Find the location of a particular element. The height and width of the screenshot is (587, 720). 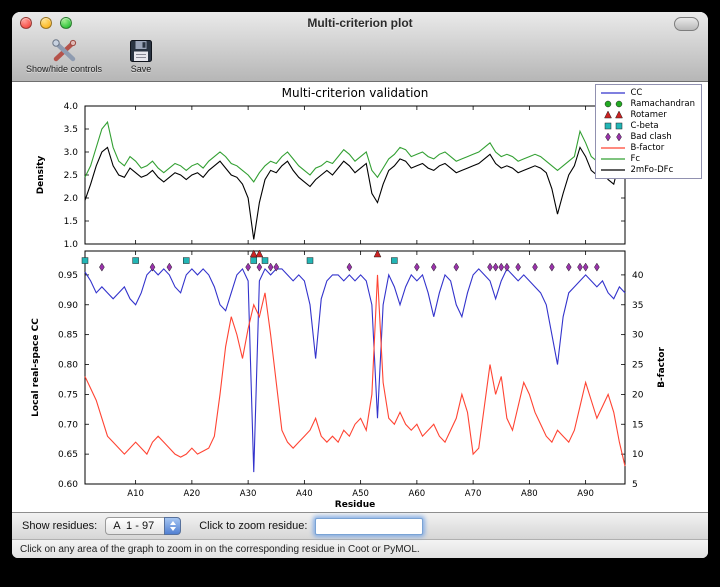

stepper-down-icon is located at coordinates (172, 529).